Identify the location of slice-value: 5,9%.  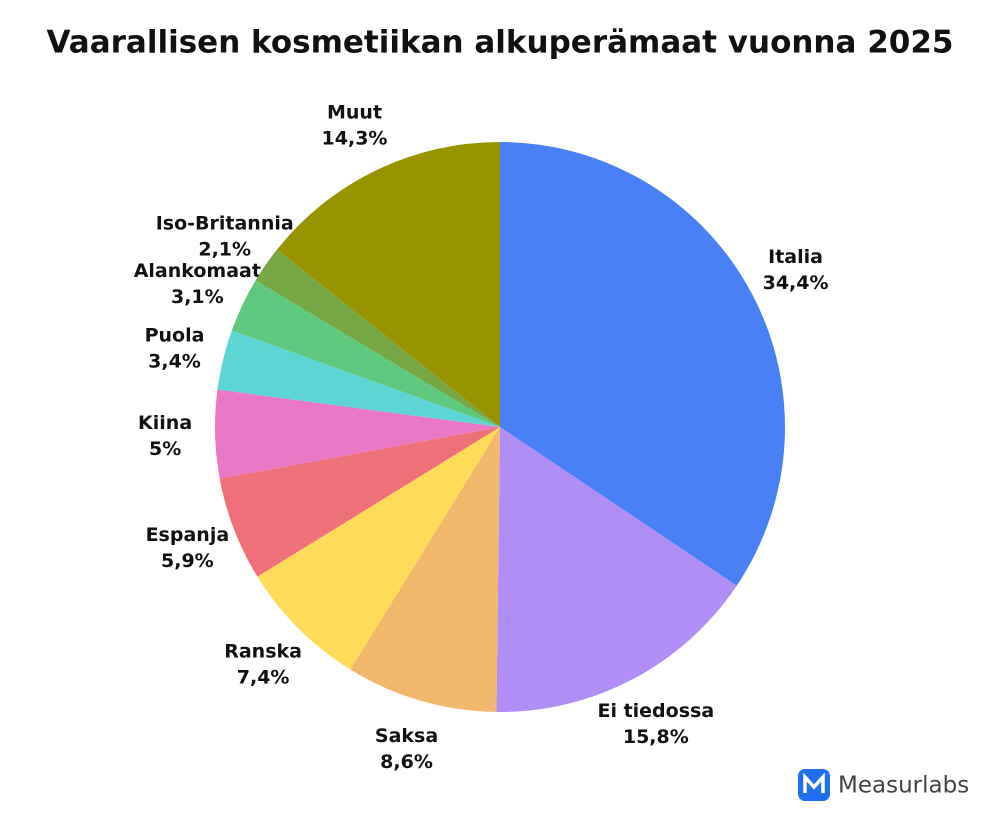
(187, 561).